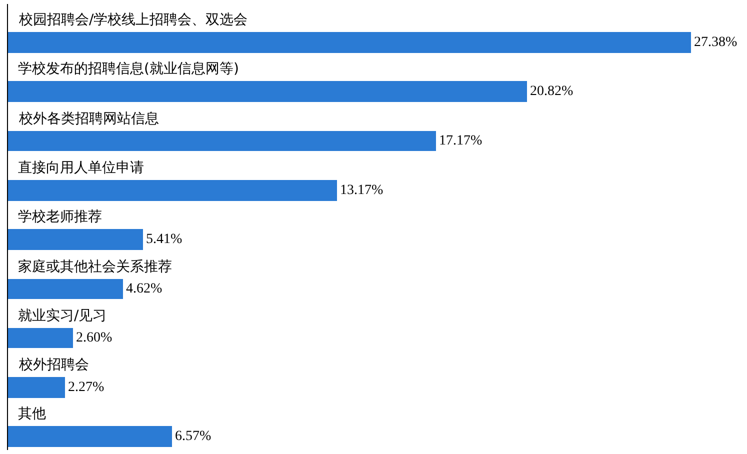 The image size is (747, 454). What do you see at coordinates (362, 190) in the screenshot?
I see `data-label: 13.17%` at bounding box center [362, 190].